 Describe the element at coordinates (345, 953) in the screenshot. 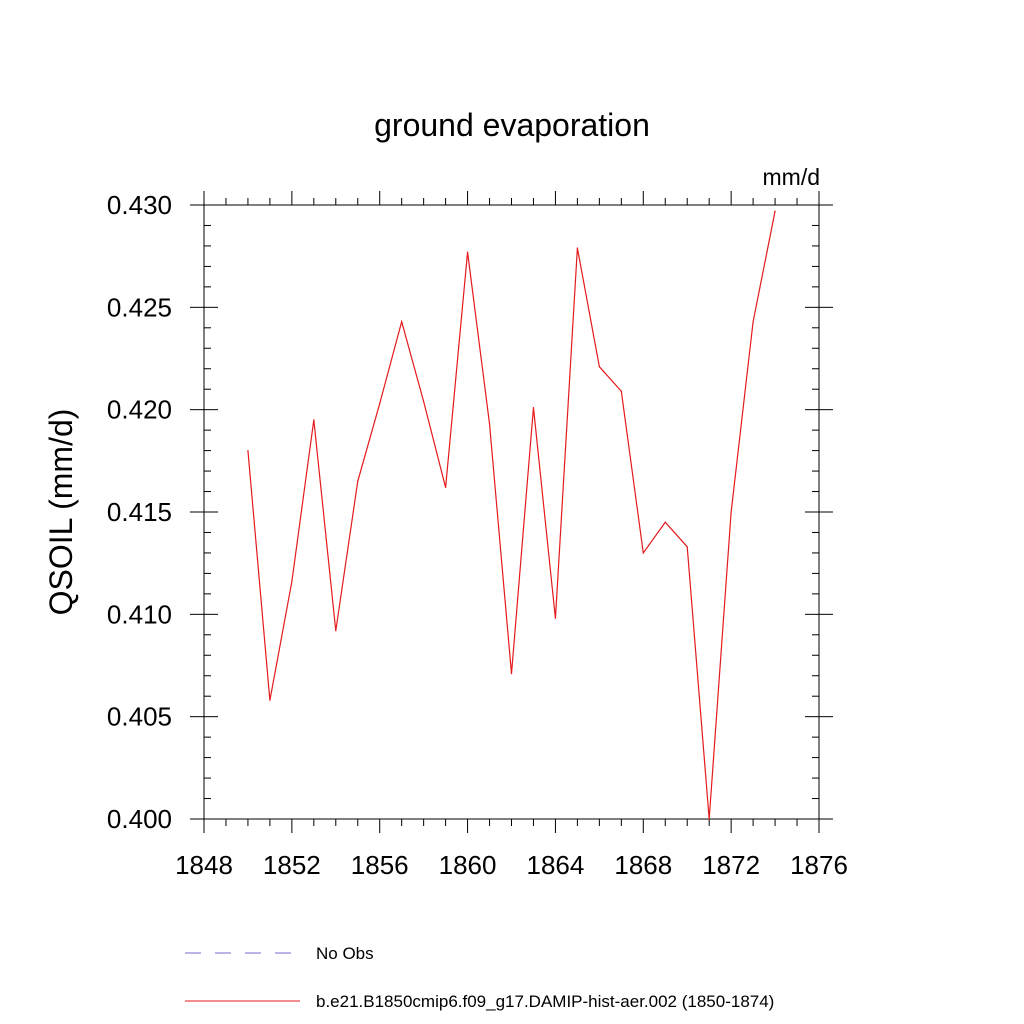

I see `legend-label-no-obs: No Obs` at that location.